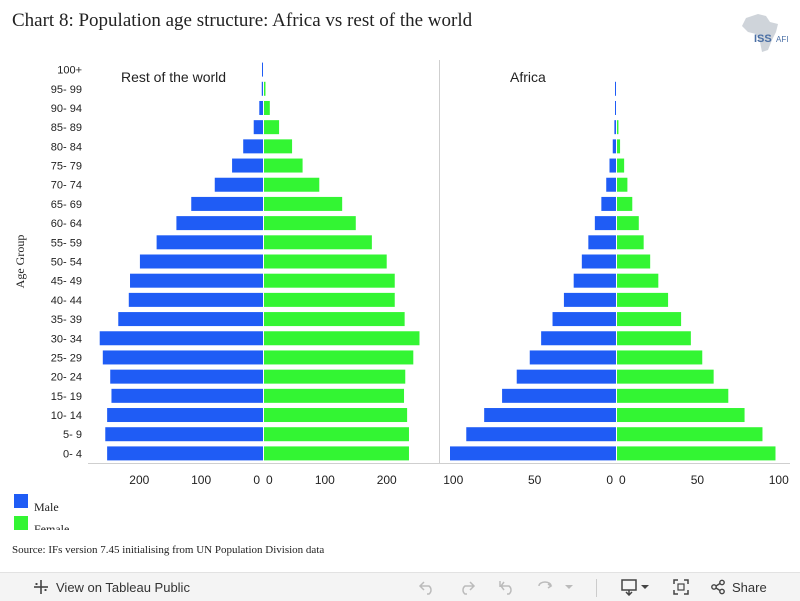 This screenshot has height=601, width=800. I want to click on age-group-label: 75- 79, so click(66, 167).